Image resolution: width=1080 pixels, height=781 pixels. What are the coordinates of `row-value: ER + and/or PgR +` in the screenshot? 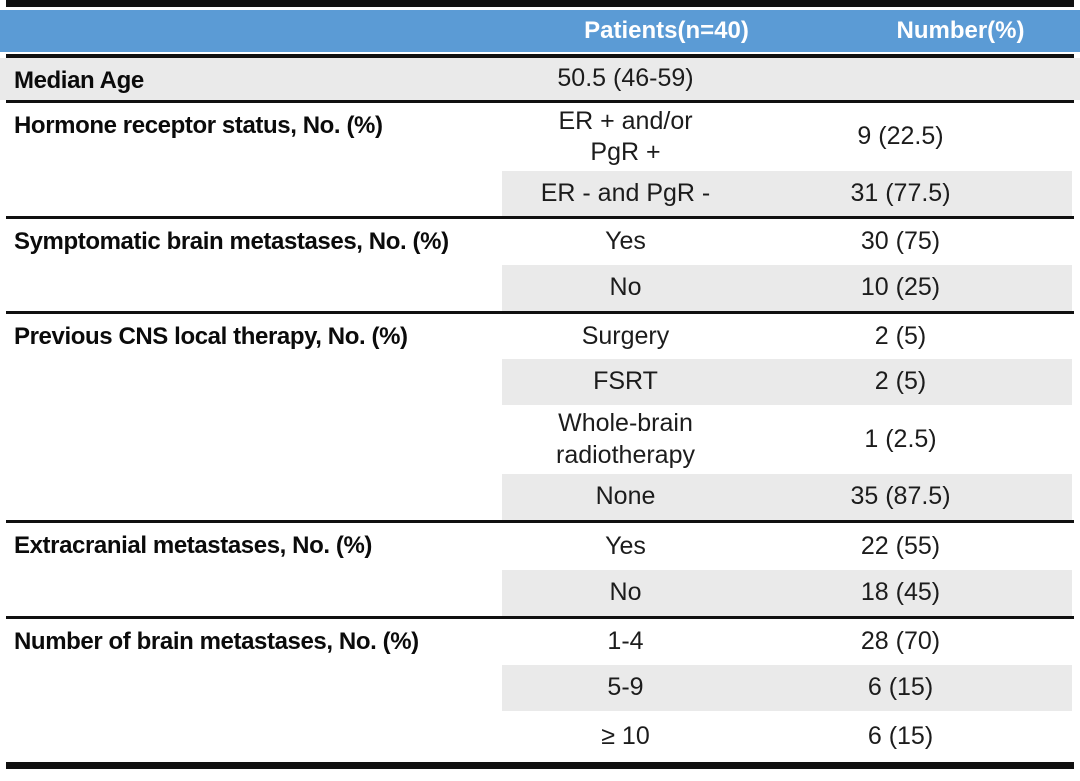 It's located at (625, 136).